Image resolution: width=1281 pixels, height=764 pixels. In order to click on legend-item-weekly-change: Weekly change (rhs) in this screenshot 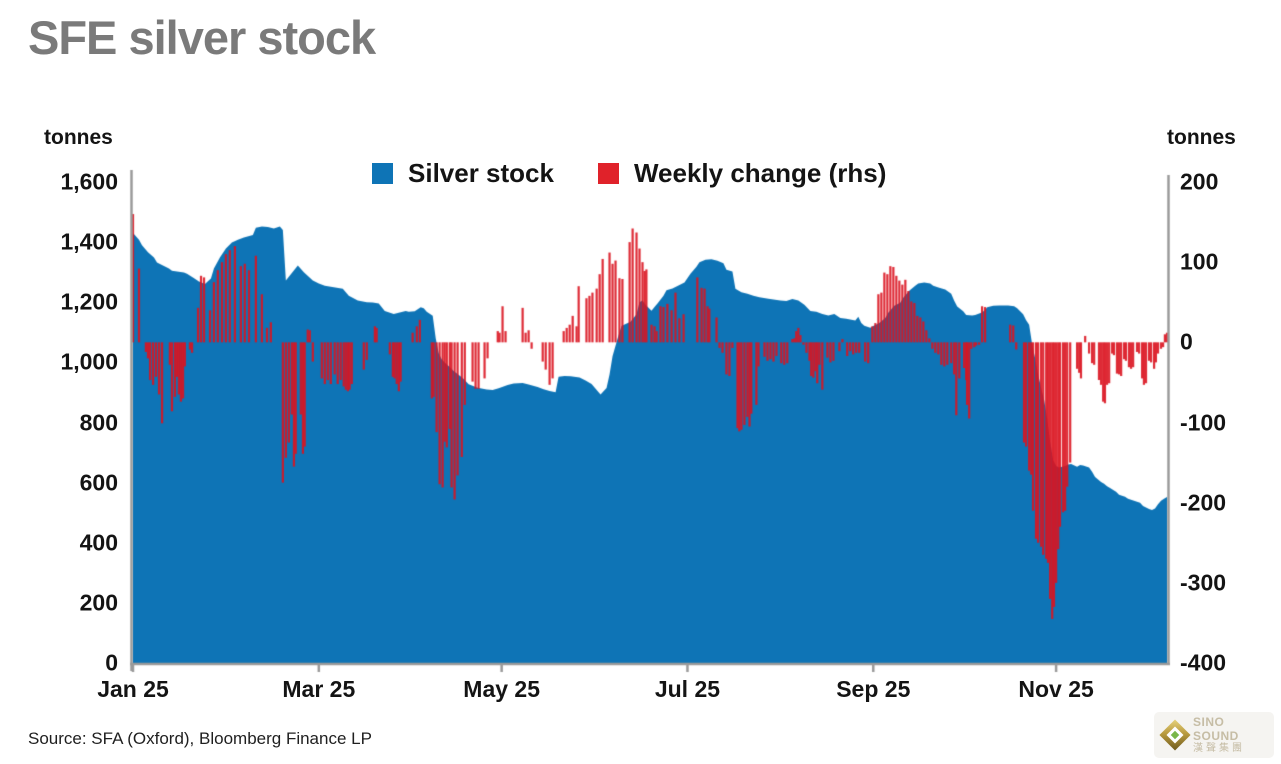, I will do `click(742, 173)`.